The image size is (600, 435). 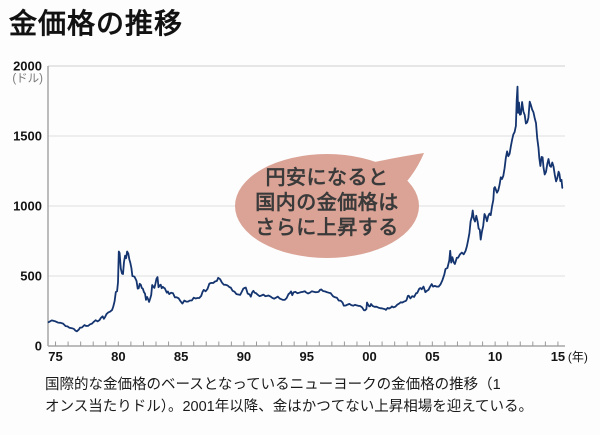 I want to click on x-tick-label: 15, so click(x=558, y=356).